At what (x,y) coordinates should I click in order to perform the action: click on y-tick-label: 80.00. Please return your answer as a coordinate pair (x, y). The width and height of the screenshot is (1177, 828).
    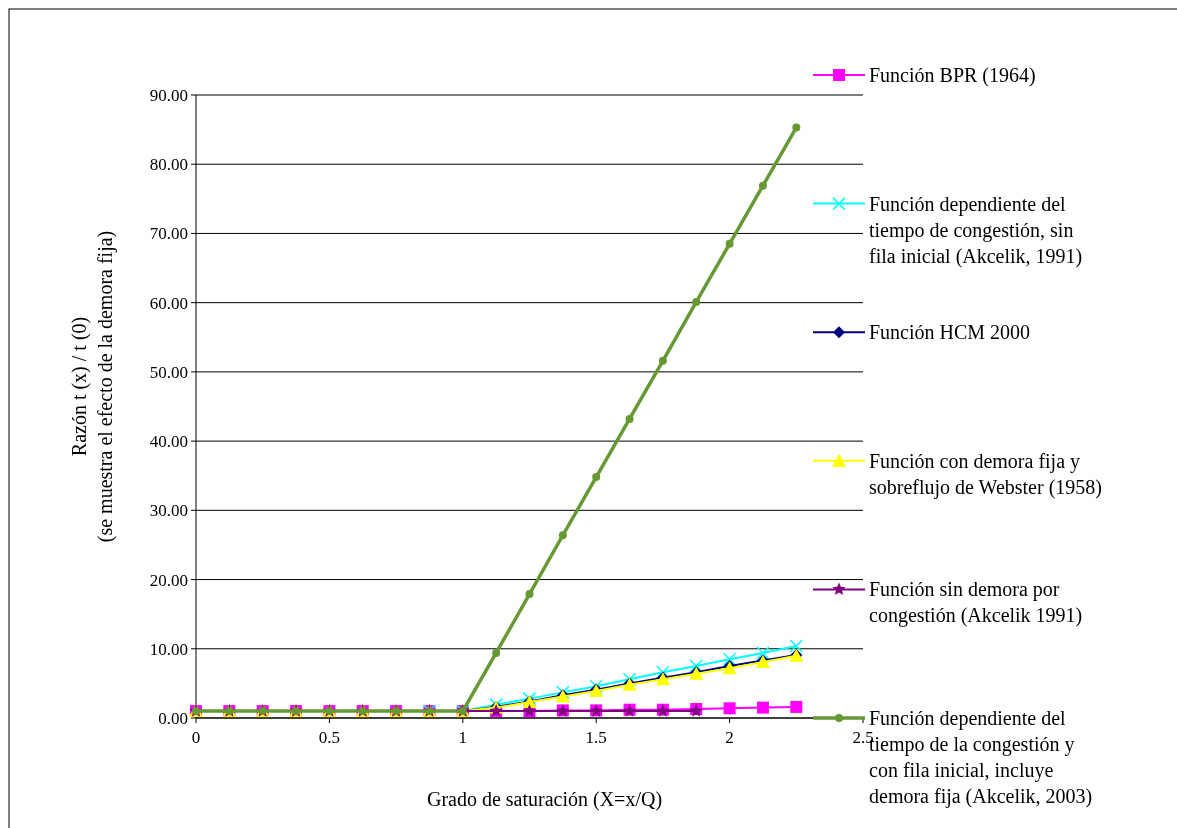
    Looking at the image, I should click on (168, 165).